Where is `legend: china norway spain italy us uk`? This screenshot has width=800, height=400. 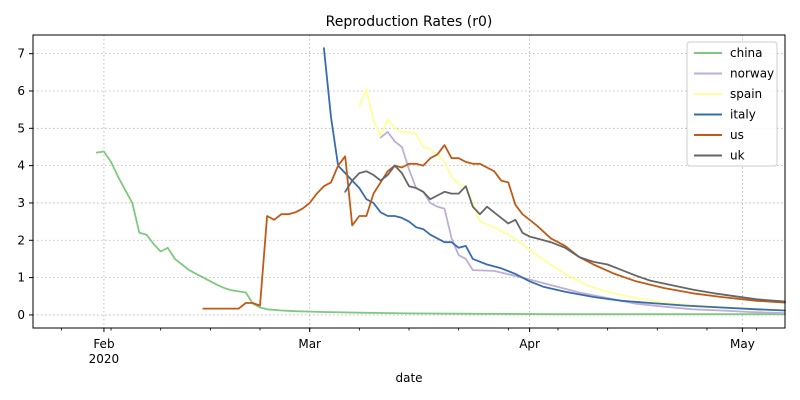 legend: china norway spain italy us uk is located at coordinates (732, 104).